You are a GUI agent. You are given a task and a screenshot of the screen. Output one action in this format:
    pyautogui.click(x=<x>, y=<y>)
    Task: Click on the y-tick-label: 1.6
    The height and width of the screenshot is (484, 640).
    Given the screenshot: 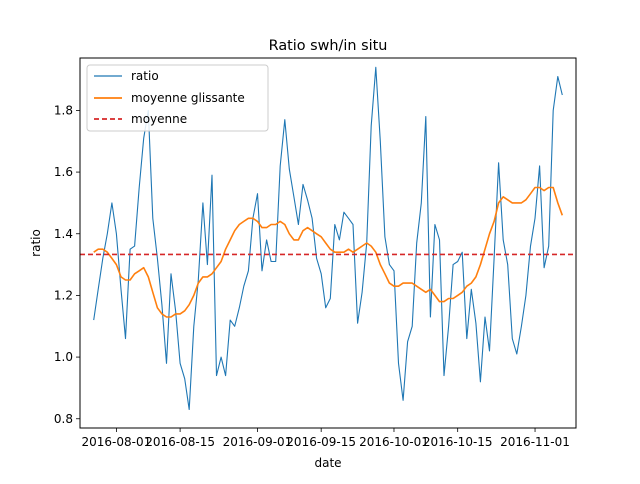 What is the action you would take?
    pyautogui.click(x=63, y=172)
    